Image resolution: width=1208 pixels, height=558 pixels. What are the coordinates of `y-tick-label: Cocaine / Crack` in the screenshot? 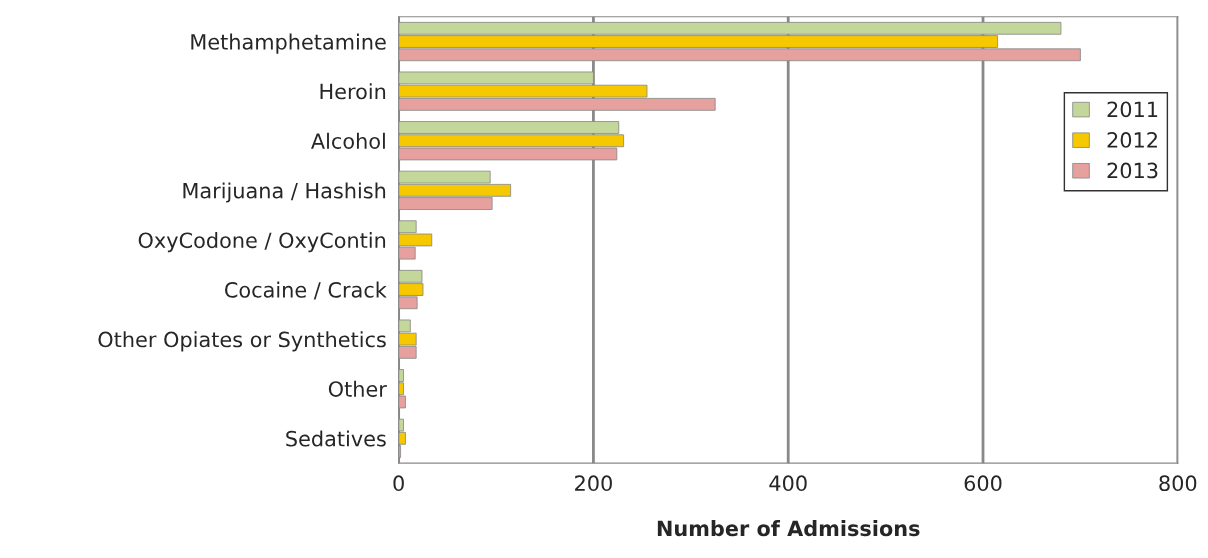 It's located at (306, 290).